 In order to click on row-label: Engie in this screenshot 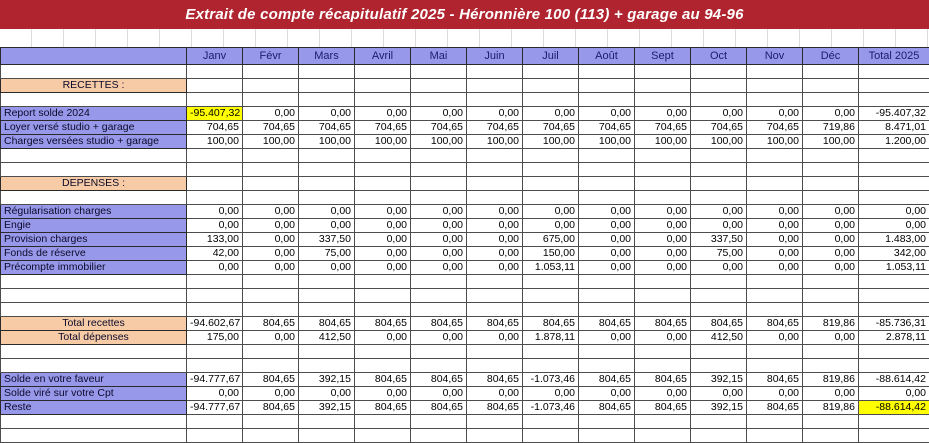, I will do `click(94, 226)`.